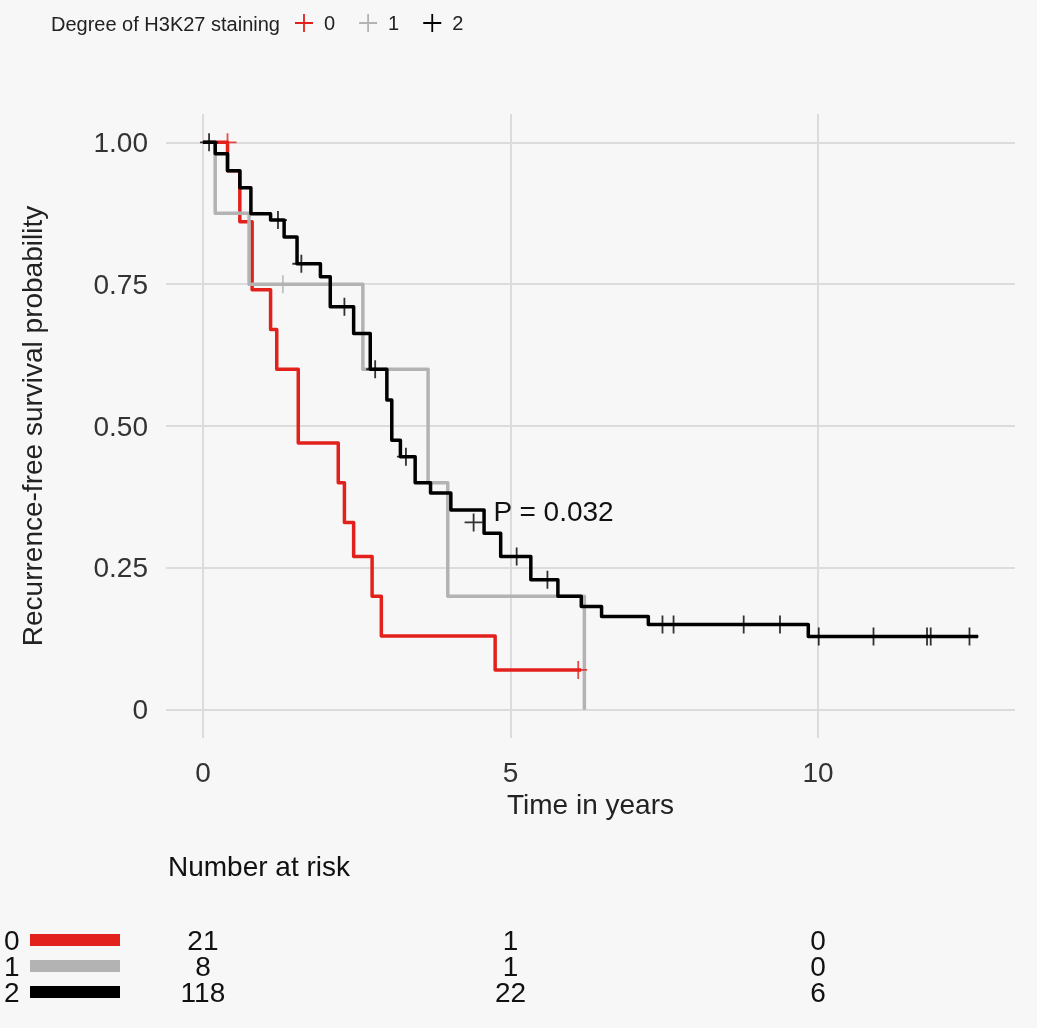 This screenshot has width=1037, height=1028. I want to click on x-axis-title: Time in years, so click(590, 805).